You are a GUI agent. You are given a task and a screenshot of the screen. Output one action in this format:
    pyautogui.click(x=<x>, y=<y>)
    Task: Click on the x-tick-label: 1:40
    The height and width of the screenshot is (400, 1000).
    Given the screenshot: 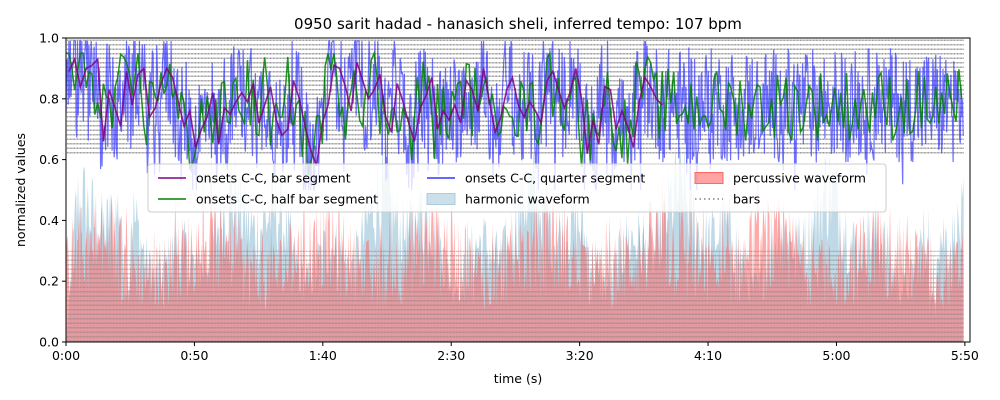 What is the action you would take?
    pyautogui.click(x=323, y=355)
    